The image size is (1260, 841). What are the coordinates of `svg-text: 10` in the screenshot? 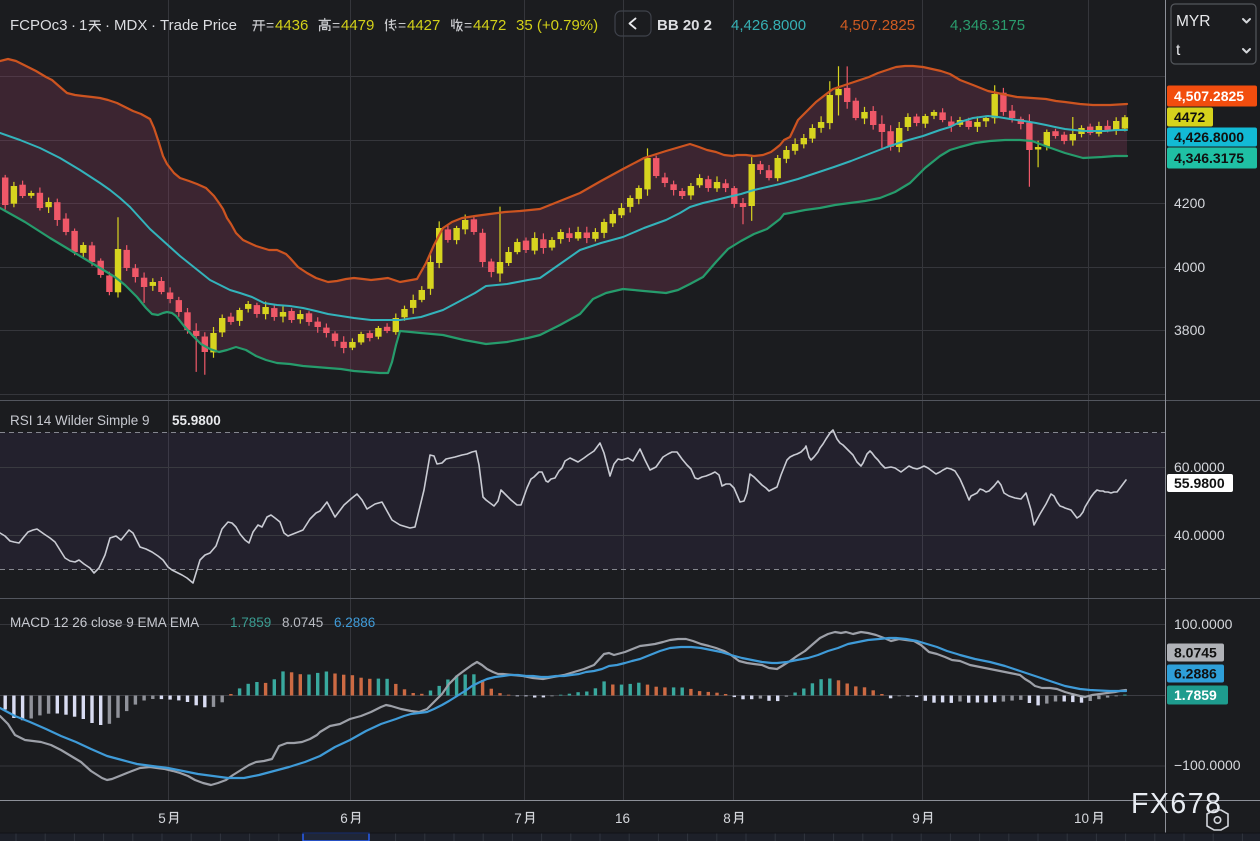 It's located at (1081, 818).